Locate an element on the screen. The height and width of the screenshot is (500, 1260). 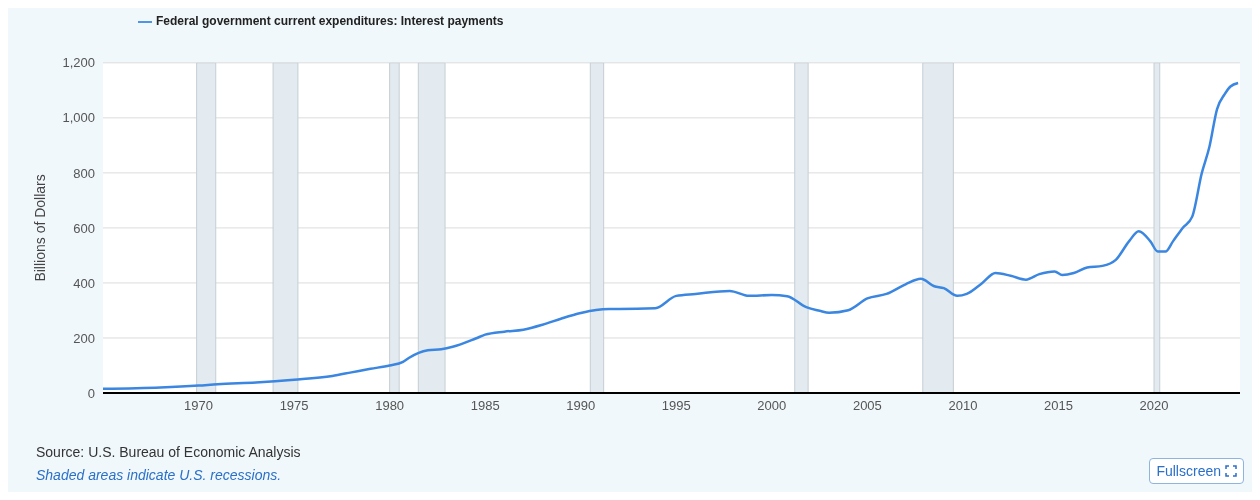
y-tick-label: 1,000 is located at coordinates (78, 118).